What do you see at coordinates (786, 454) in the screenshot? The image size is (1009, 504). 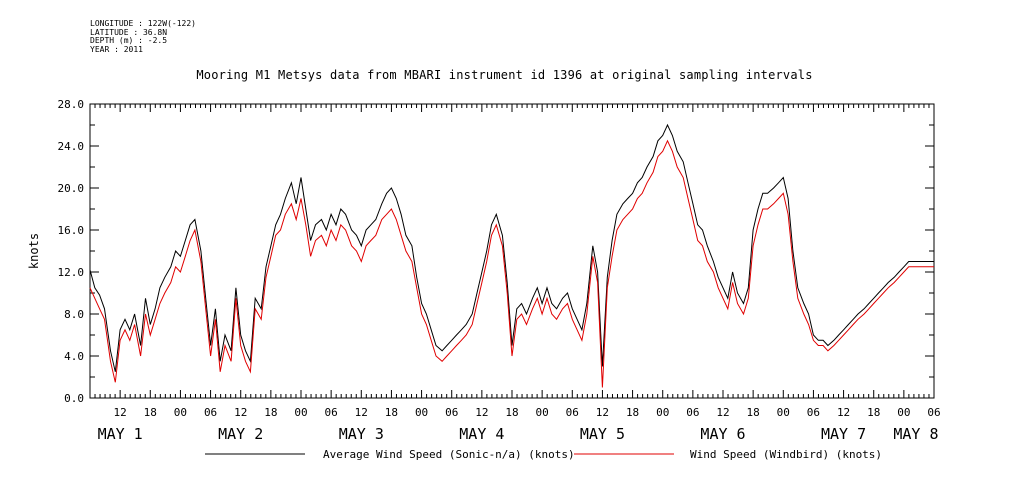 I see `legend-label-windbird: Wind Speed (Windbird) (knots)` at bounding box center [786, 454].